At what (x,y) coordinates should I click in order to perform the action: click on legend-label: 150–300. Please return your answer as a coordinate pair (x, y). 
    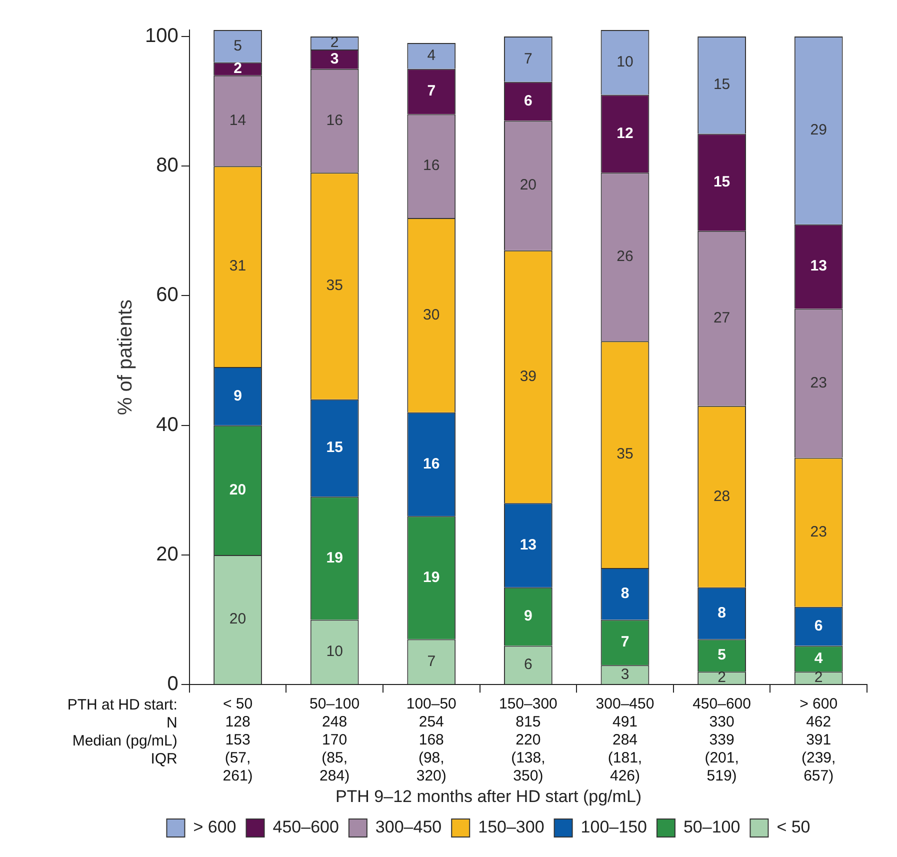
    Looking at the image, I should click on (511, 827).